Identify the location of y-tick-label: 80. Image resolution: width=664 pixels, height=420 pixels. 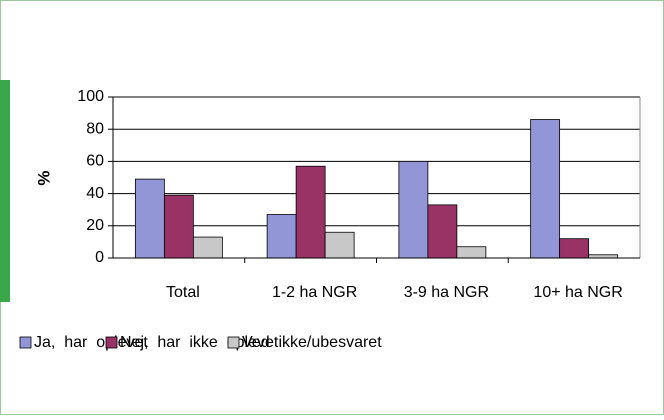
(95, 128).